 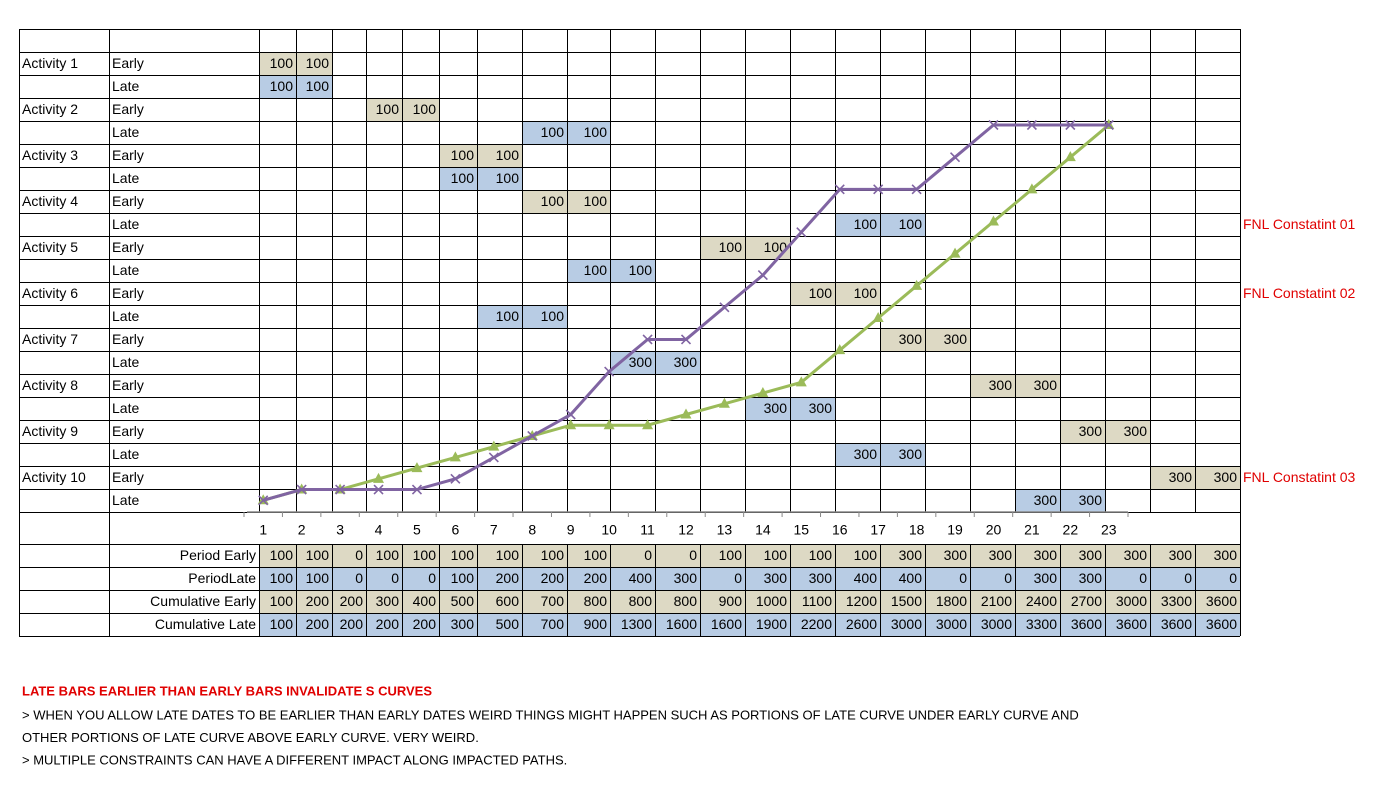 I want to click on x-tick-label: 5, so click(x=417, y=530).